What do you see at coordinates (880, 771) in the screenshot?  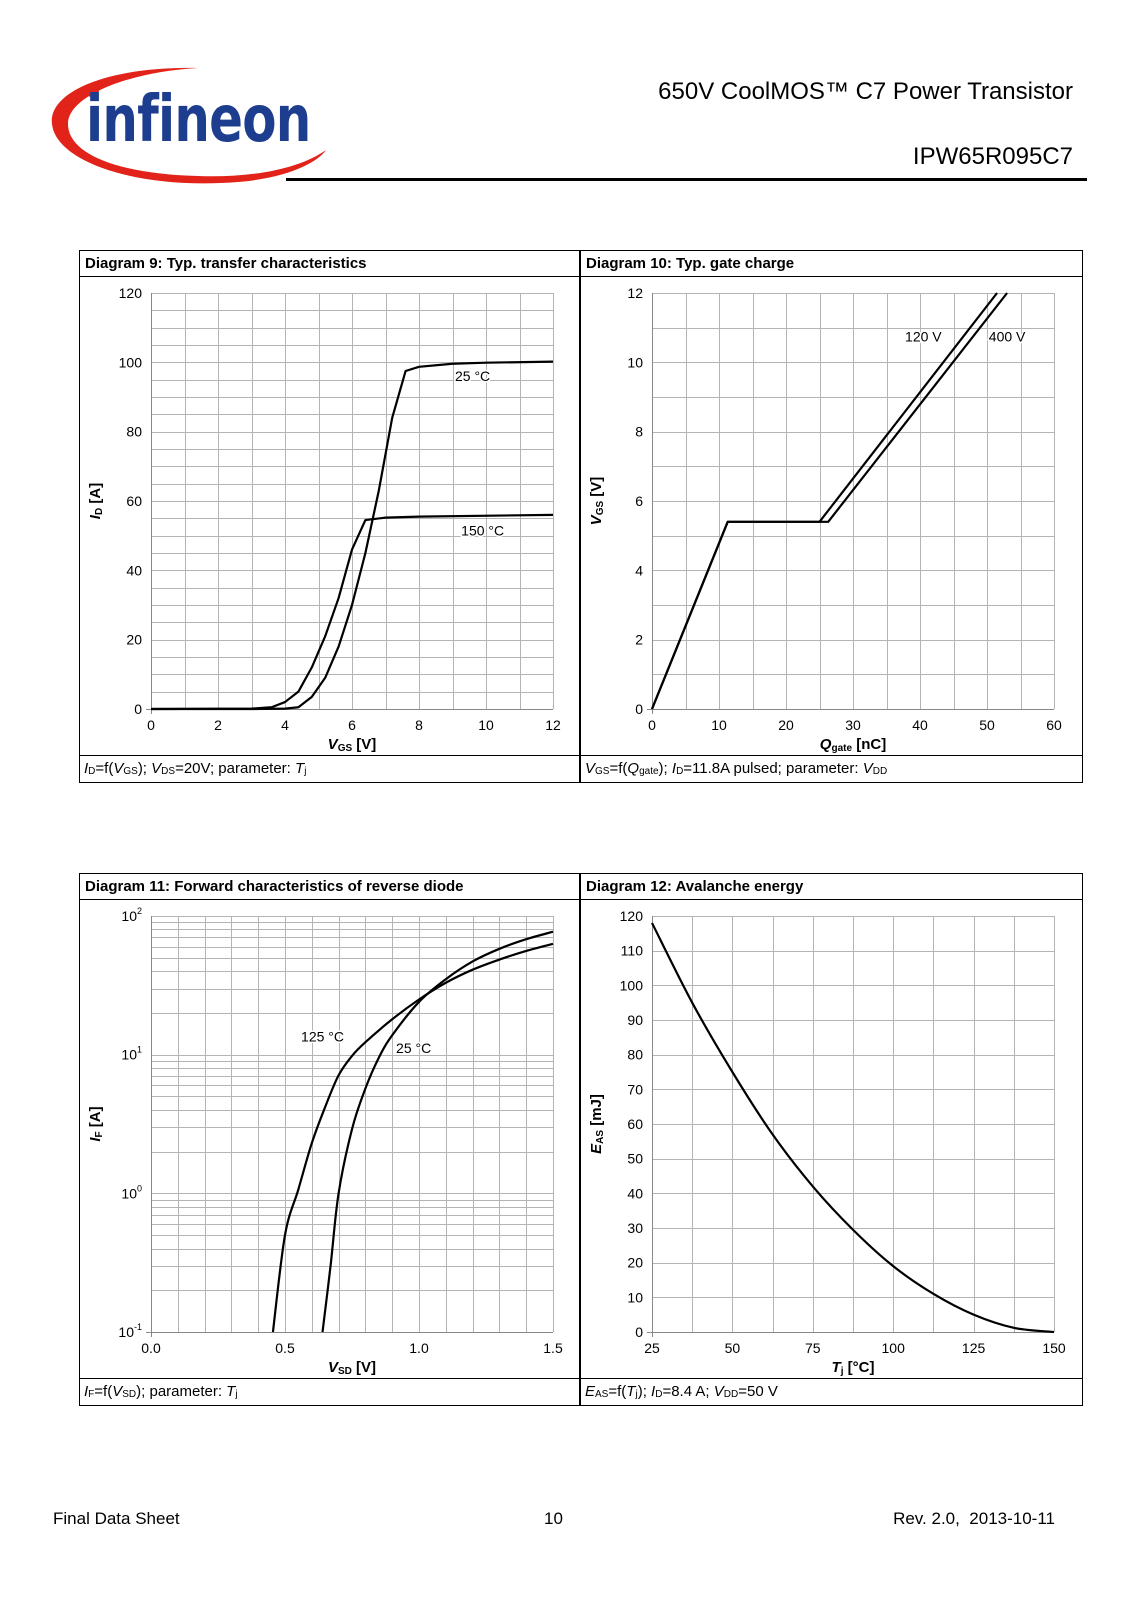 I see `caption-segment: DD` at bounding box center [880, 771].